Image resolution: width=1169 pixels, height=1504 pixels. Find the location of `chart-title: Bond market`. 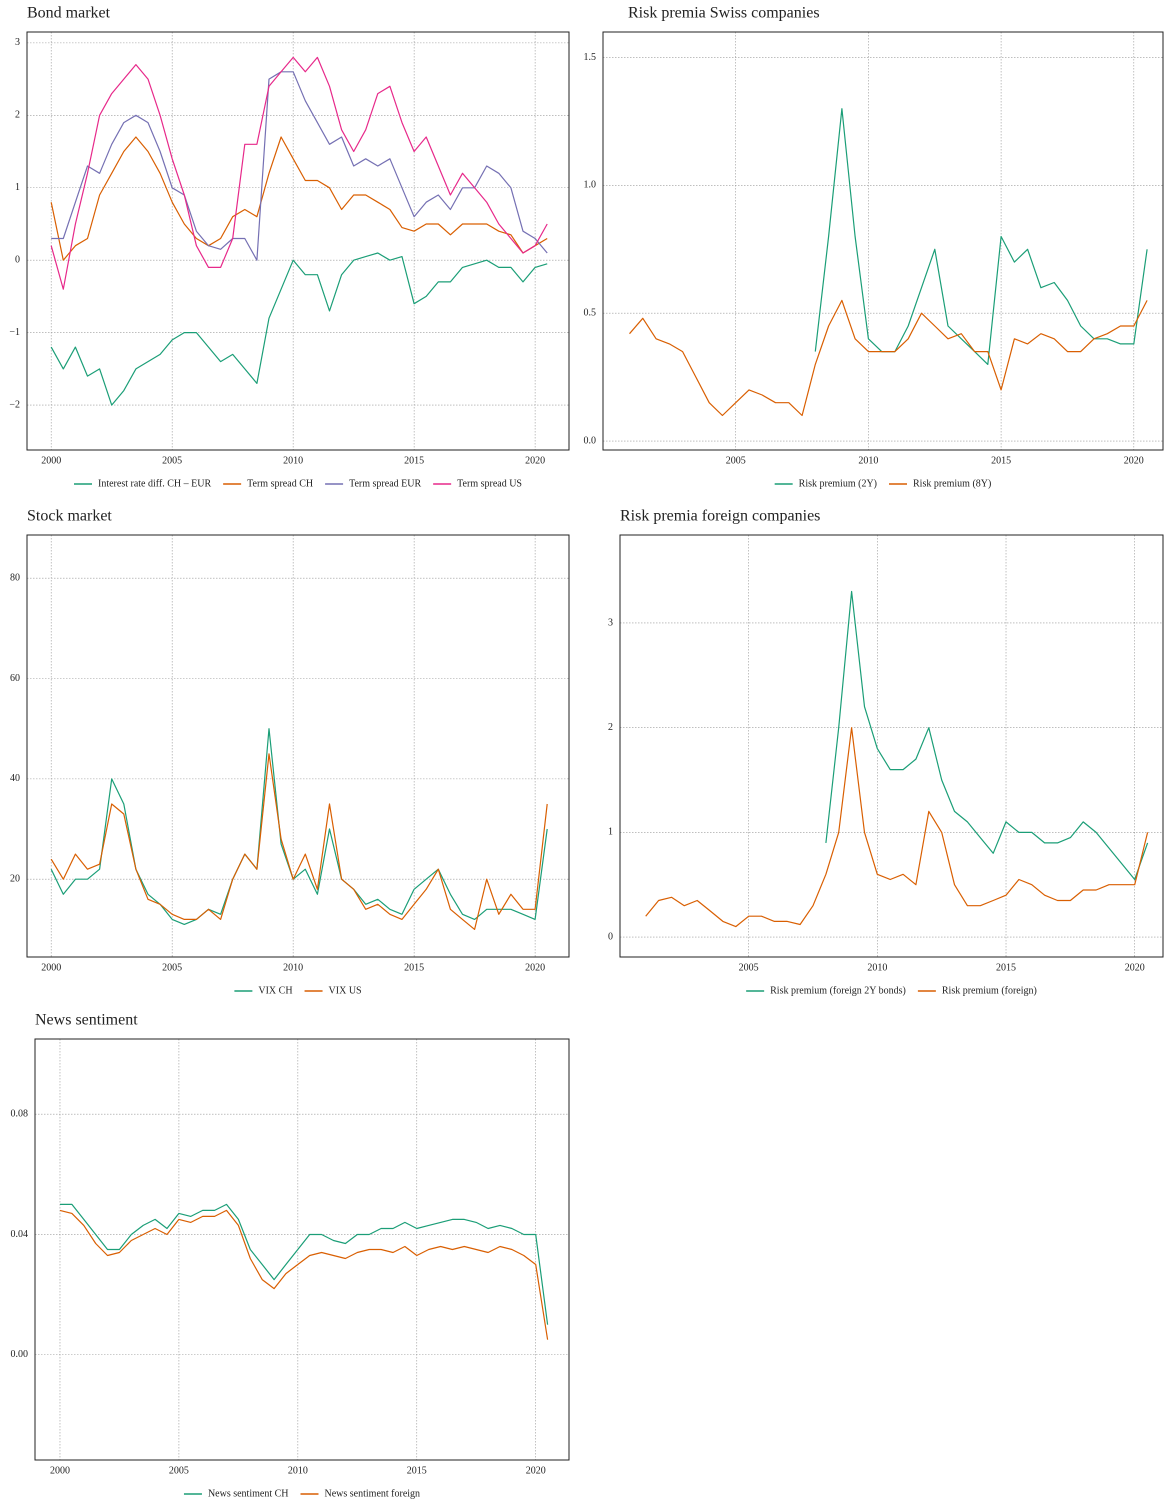

chart-title: Bond market is located at coordinates (69, 13).